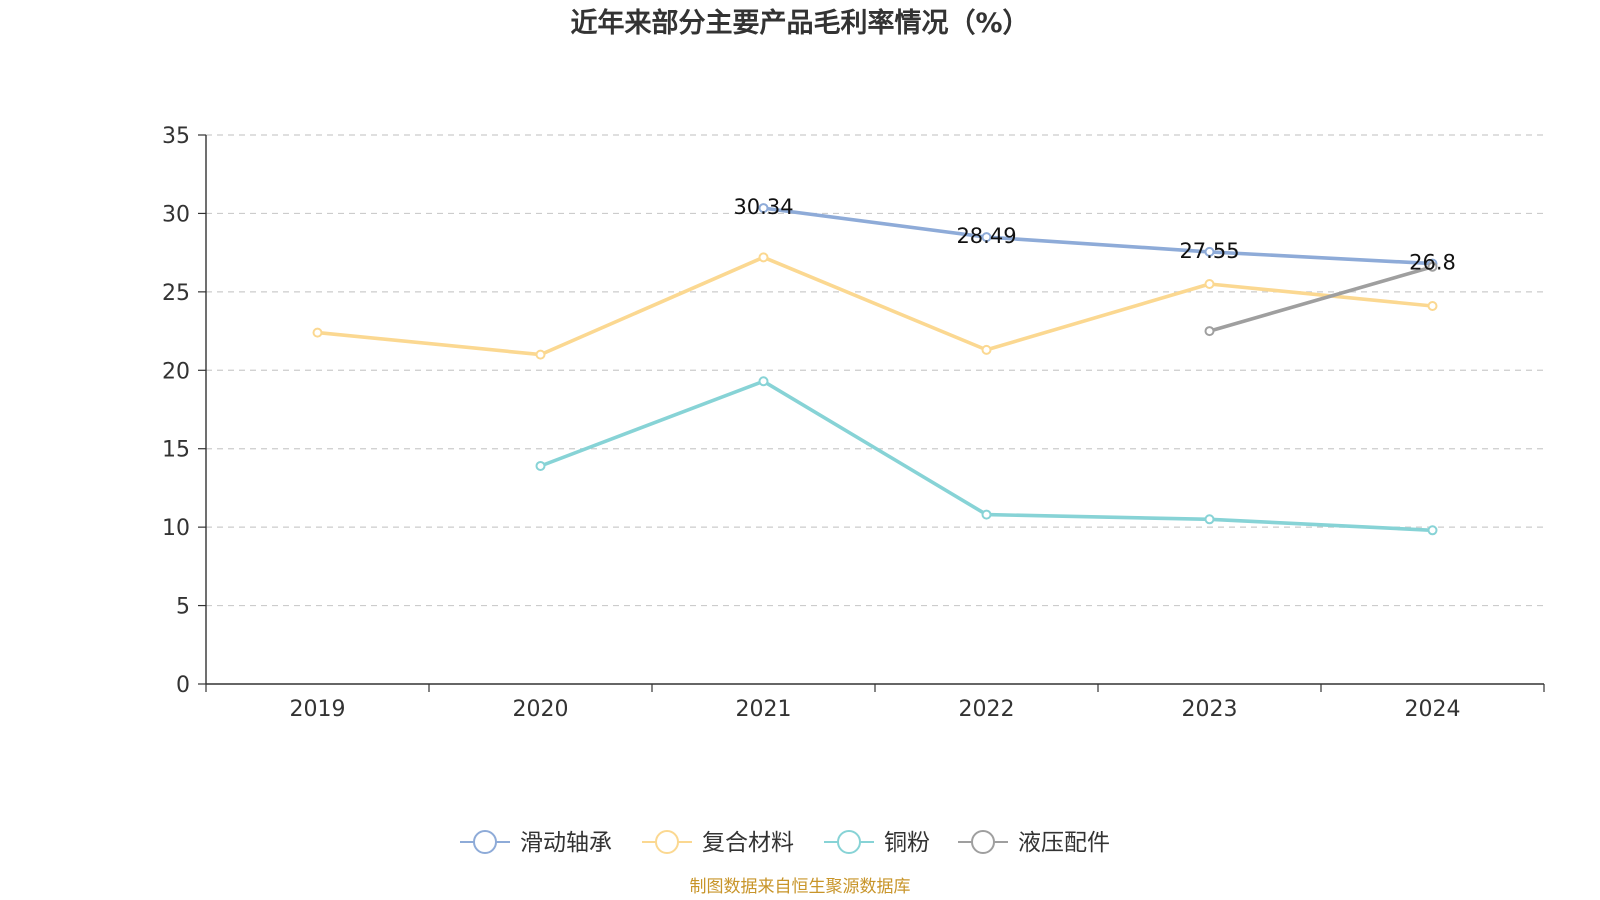 Image resolution: width=1600 pixels, height=900 pixels. I want to click on data-labels: 30.34 28.49 27.55 26.8, so click(1094, 235).